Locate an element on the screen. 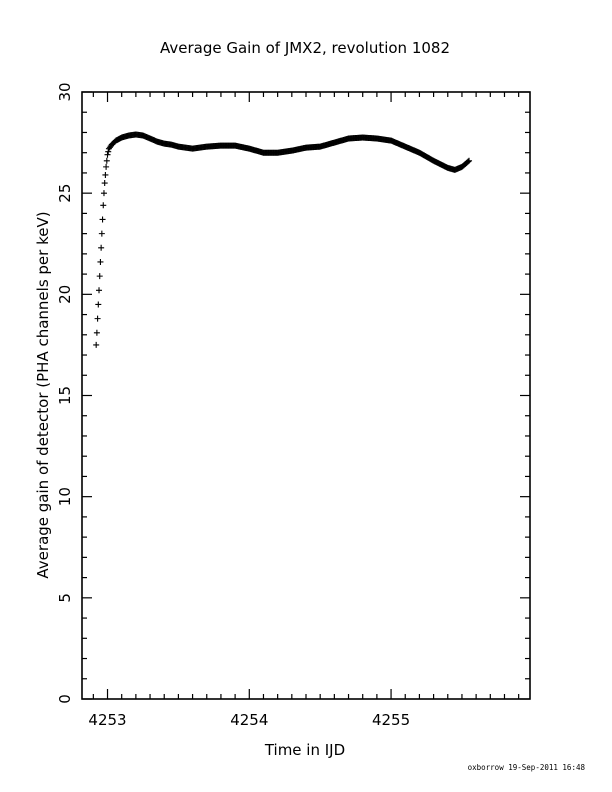 The height and width of the screenshot is (792, 612). x-tick-label: 4253 is located at coordinates (107, 720).